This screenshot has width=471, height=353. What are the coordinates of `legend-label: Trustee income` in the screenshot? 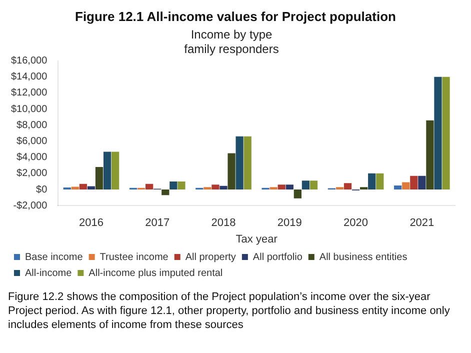 It's located at (134, 257).